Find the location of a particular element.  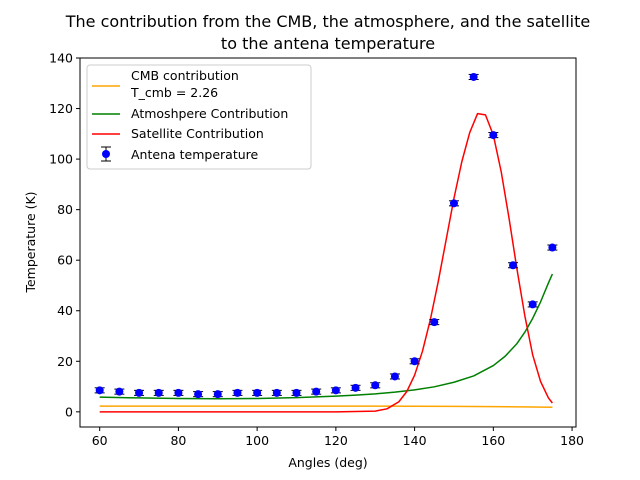

chart-title-line2: to the antena temperature is located at coordinates (328, 43).